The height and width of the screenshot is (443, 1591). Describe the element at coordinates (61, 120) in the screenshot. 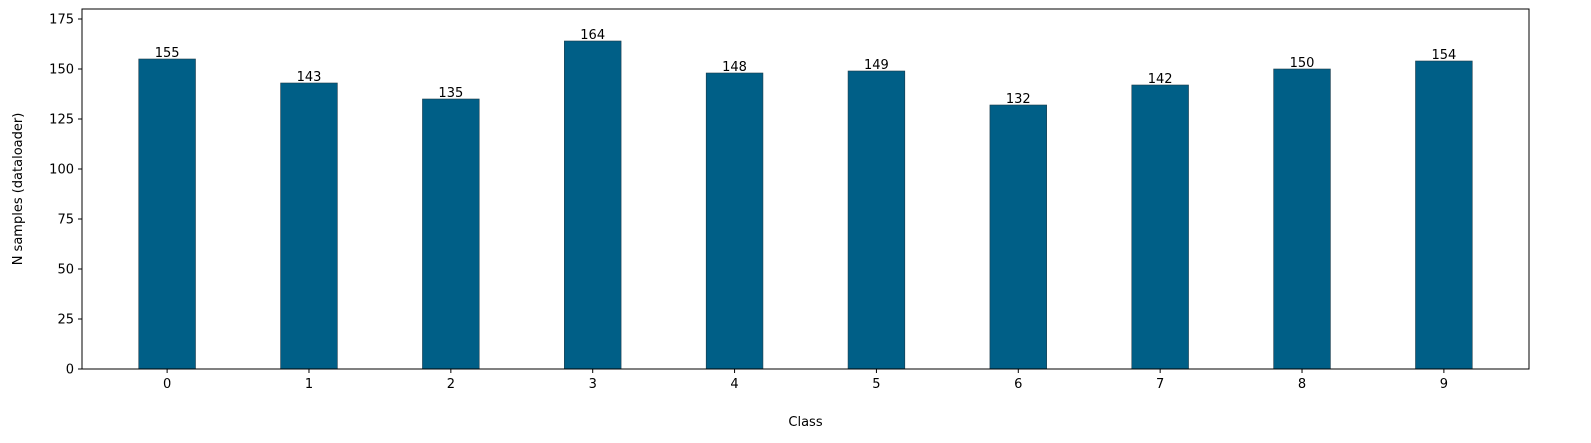

I see `y-tick-label-125: 125` at that location.